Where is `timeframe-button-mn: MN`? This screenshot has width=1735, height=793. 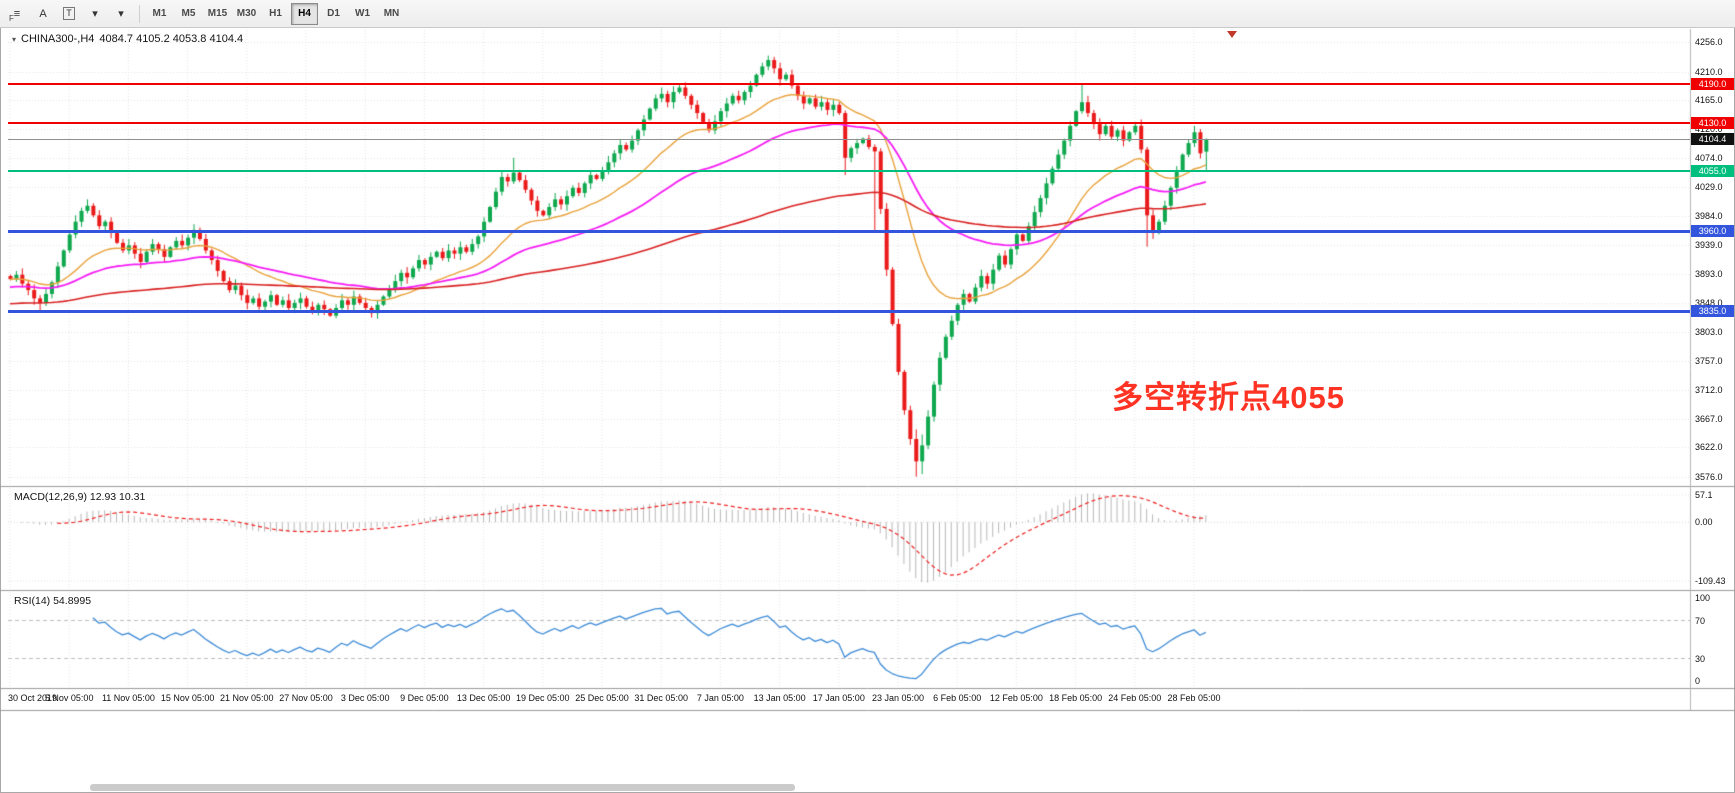
timeframe-button-mn: MN is located at coordinates (391, 13).